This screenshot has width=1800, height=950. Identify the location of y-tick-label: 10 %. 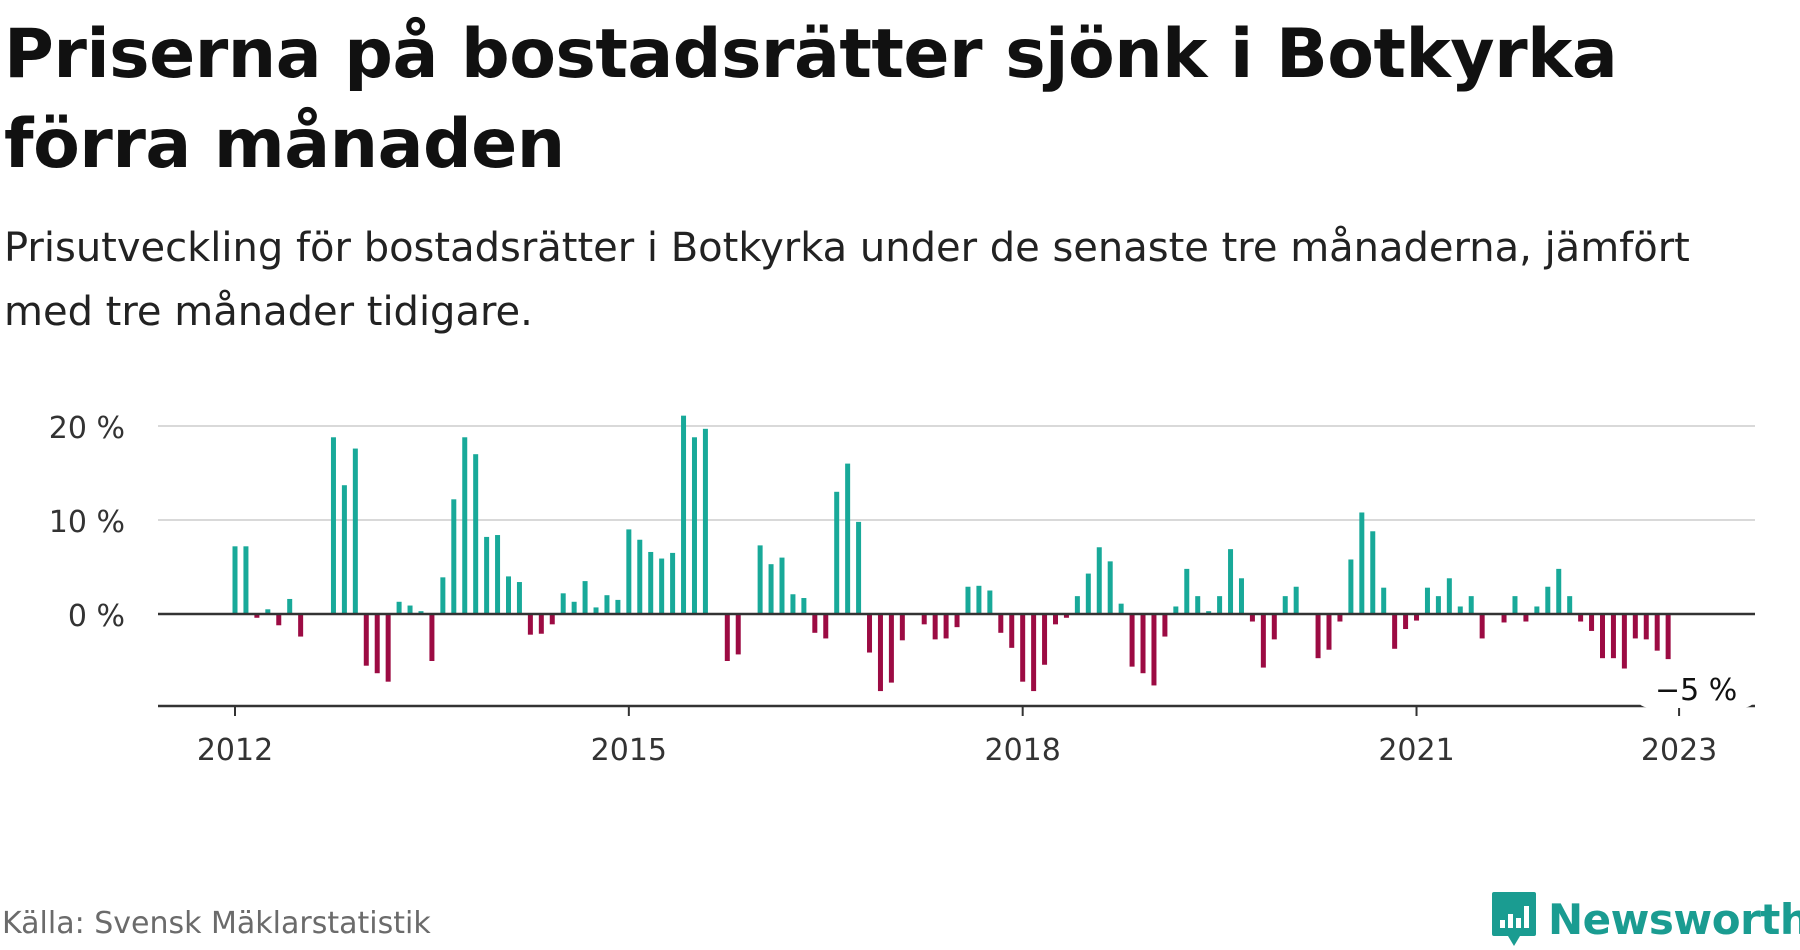
(87, 522).